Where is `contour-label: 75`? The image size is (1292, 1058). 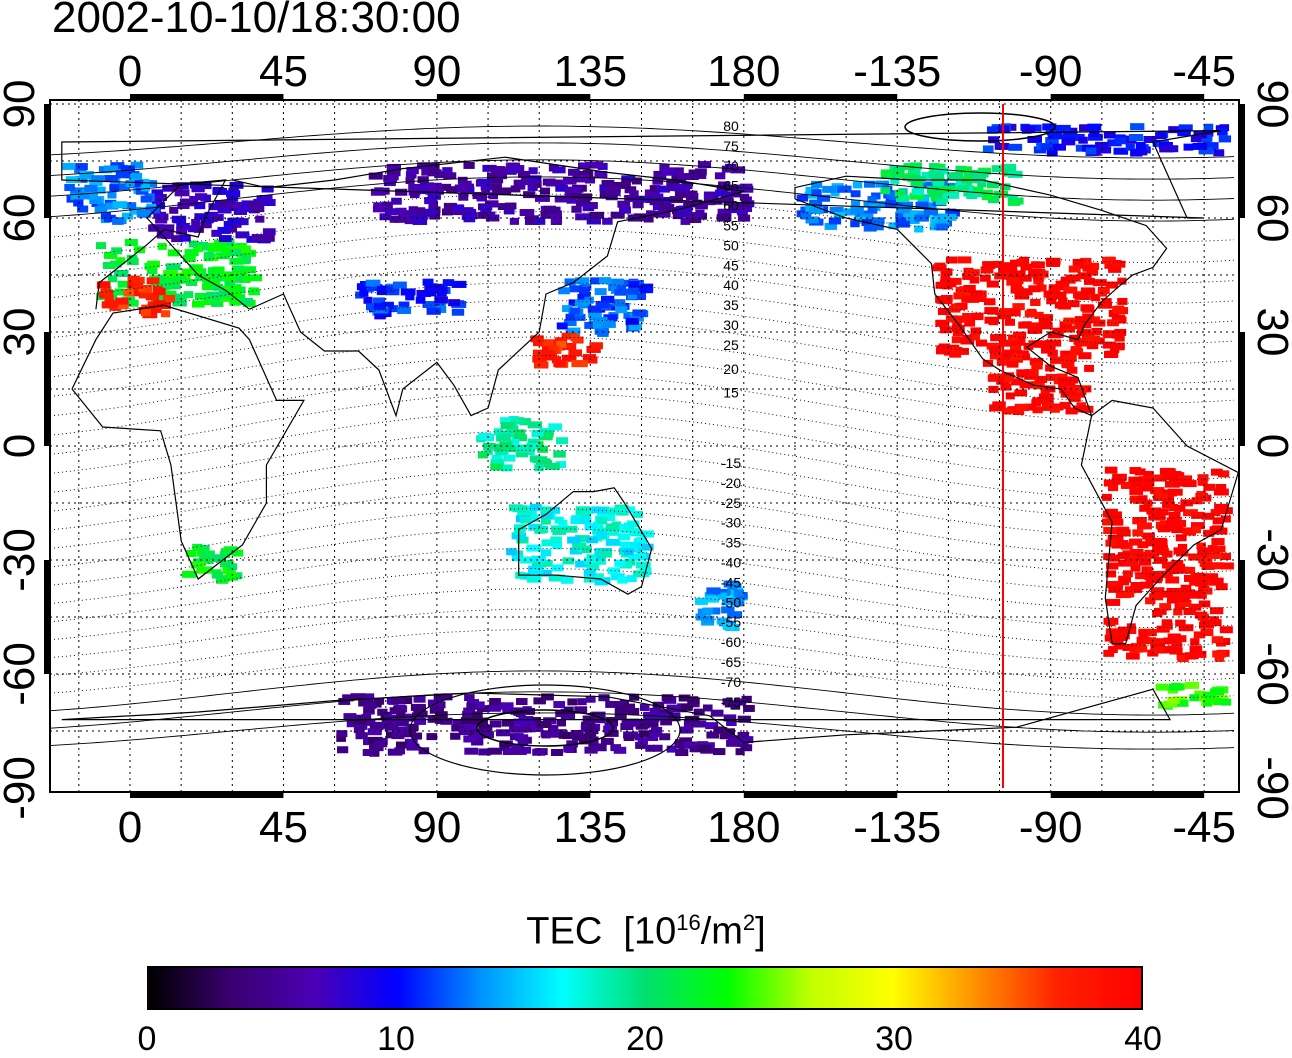 contour-label: 75 is located at coordinates (731, 146).